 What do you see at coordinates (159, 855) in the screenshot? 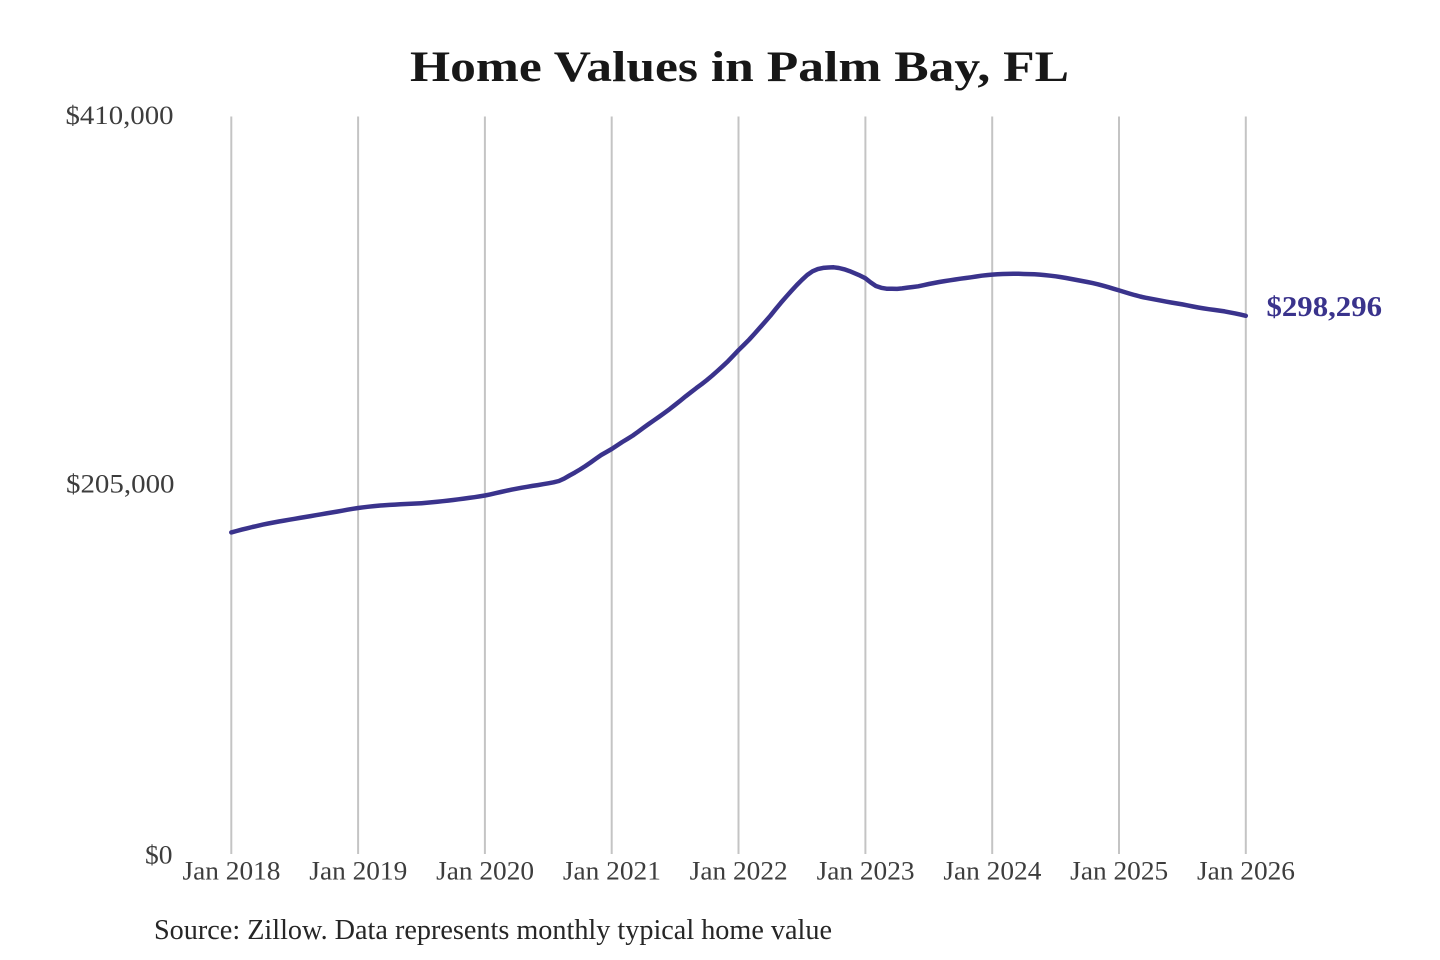
I see `svg-text: $0` at bounding box center [159, 855].